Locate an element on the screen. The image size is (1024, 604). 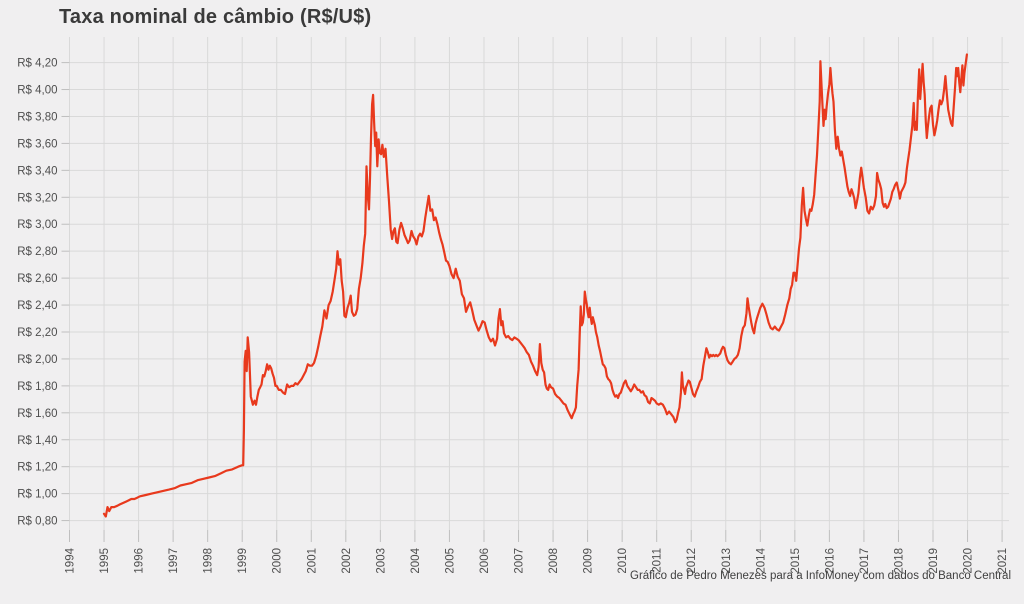
y-tick-label: R$ 2,60 is located at coordinates (37, 279).